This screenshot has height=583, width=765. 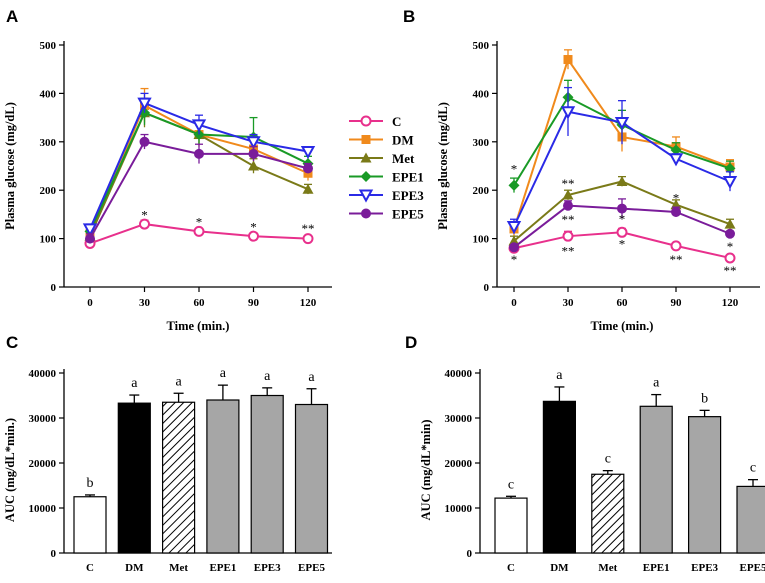 I want to click on x-tick-label: 90, so click(x=254, y=303).